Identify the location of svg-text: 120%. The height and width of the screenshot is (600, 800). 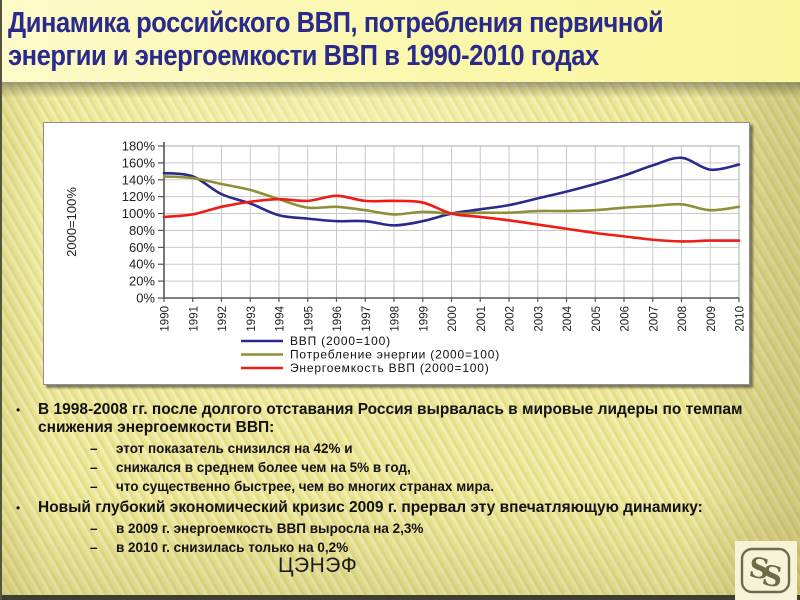
(139, 196).